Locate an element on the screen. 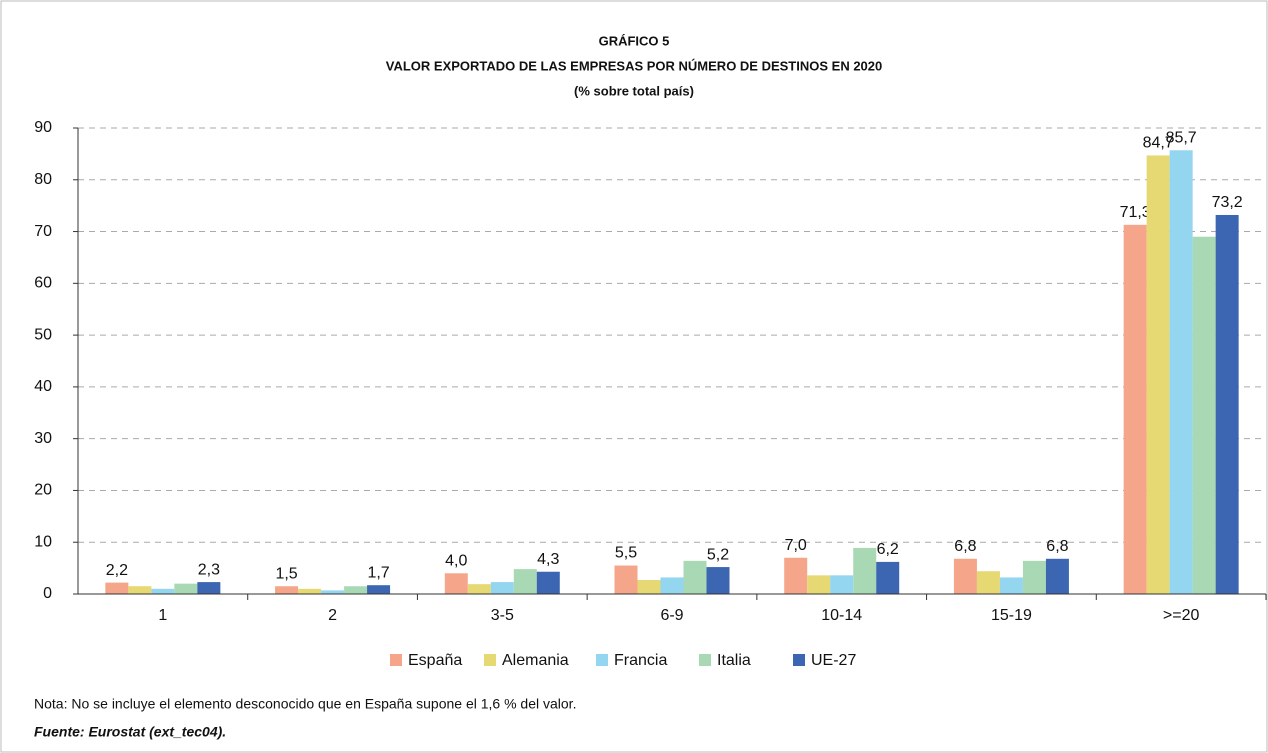  y-tick-label: 60 is located at coordinates (43, 283).